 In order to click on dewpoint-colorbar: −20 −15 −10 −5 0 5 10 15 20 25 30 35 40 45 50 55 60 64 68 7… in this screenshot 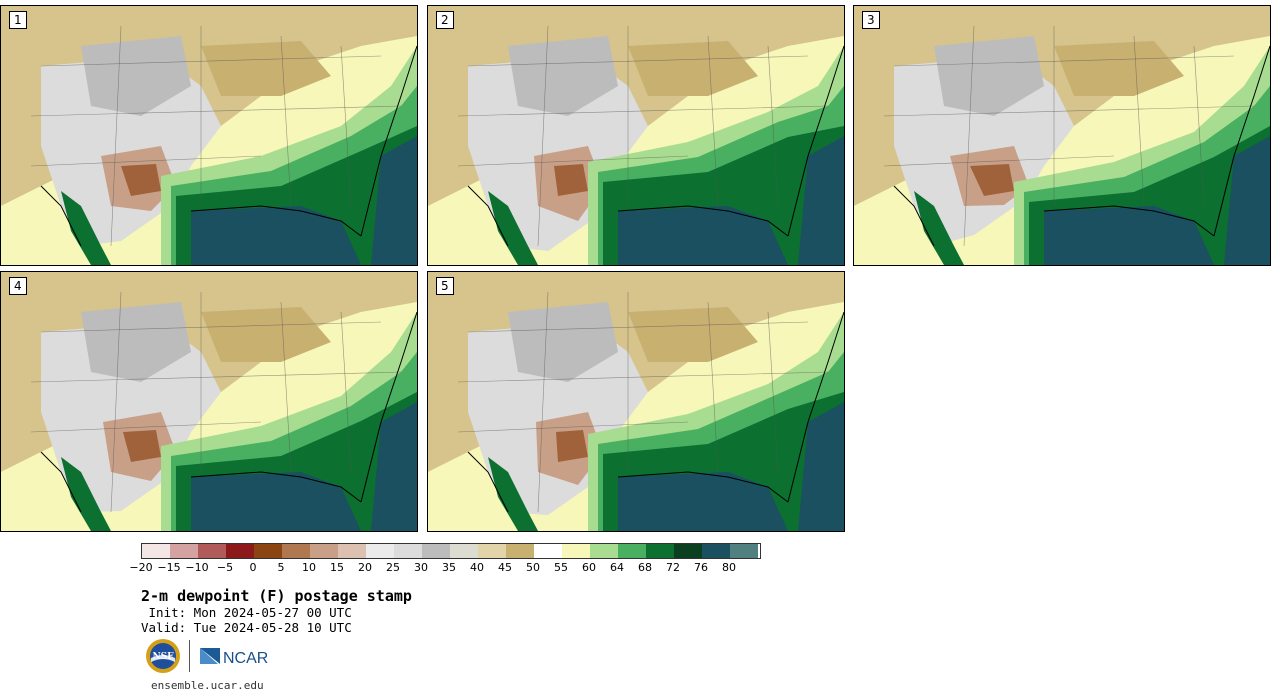, I will do `click(445, 559)`.